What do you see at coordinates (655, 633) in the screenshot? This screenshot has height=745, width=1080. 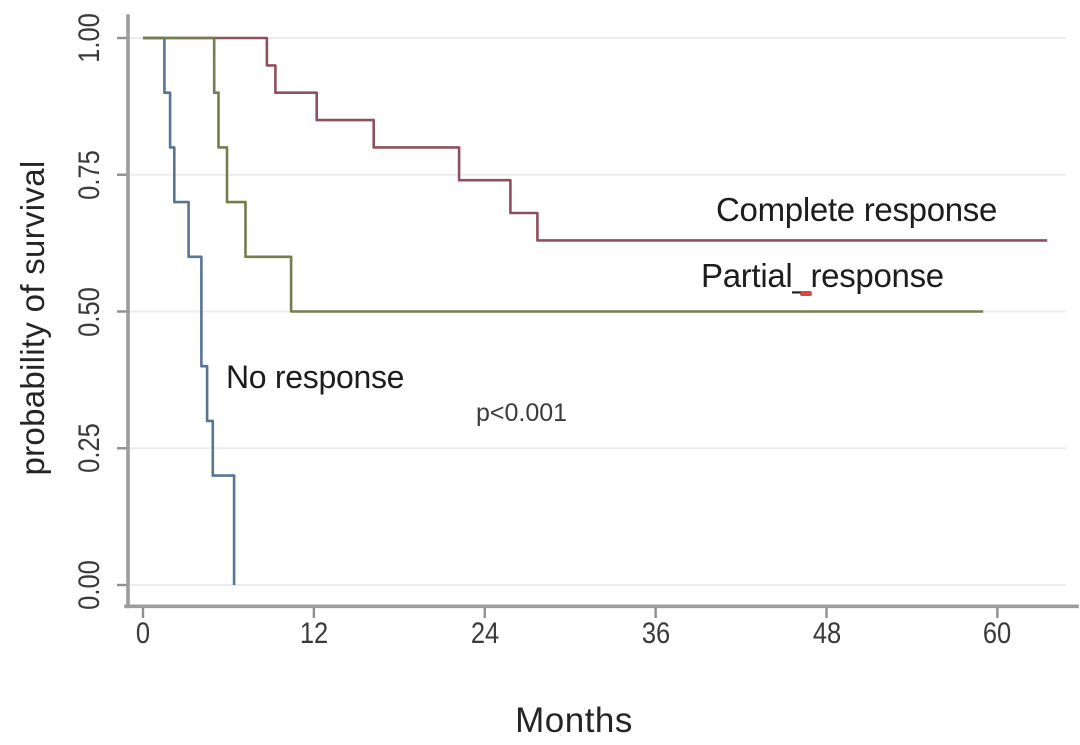 I see `x-tick-label: 36` at bounding box center [655, 633].